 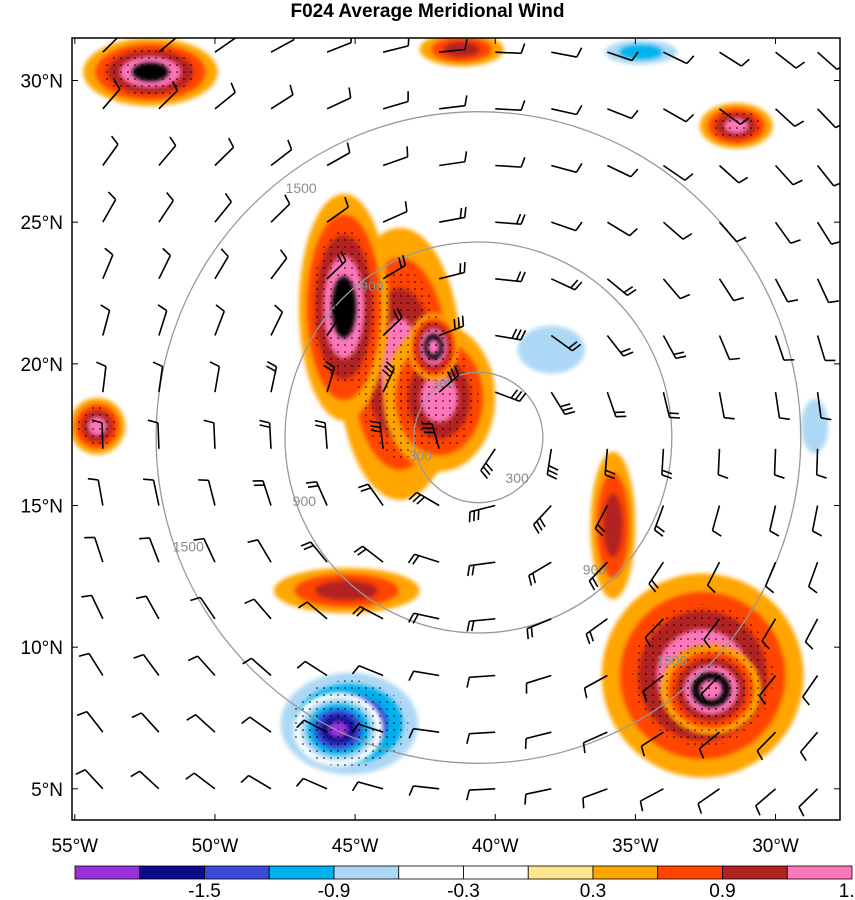 What do you see at coordinates (372, 286) in the screenshot?
I see `contour-label-900-0: 900` at bounding box center [372, 286].